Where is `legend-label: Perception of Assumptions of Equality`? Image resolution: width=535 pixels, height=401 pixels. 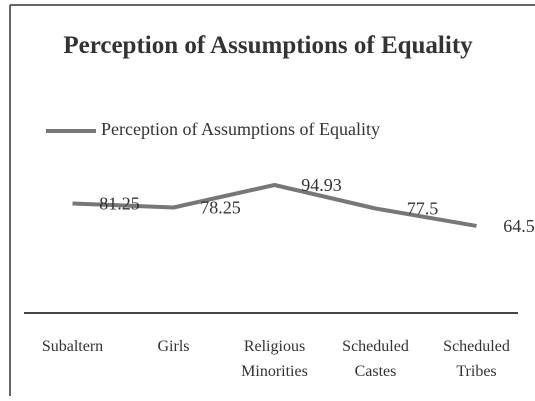
legend-label: Perception of Assumptions of Equality is located at coordinates (240, 129).